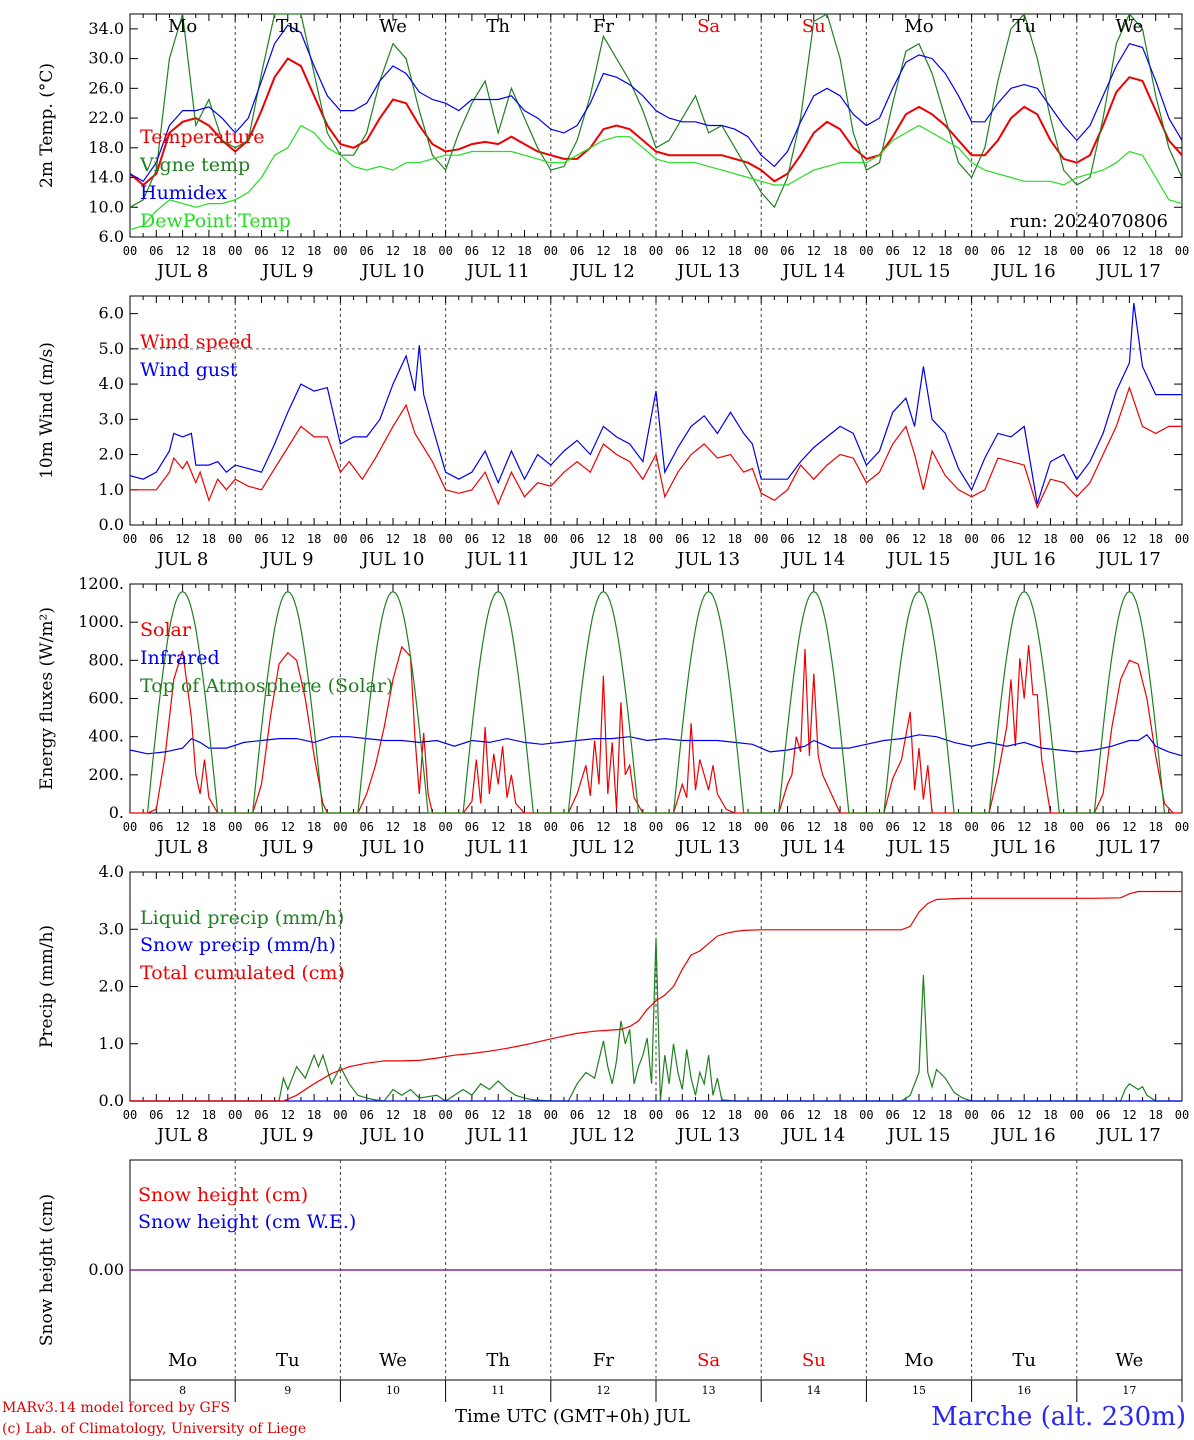 The height and width of the screenshot is (1440, 1194). What do you see at coordinates (106, 117) in the screenshot?
I see `y-tick-label: 22.0` at bounding box center [106, 117].